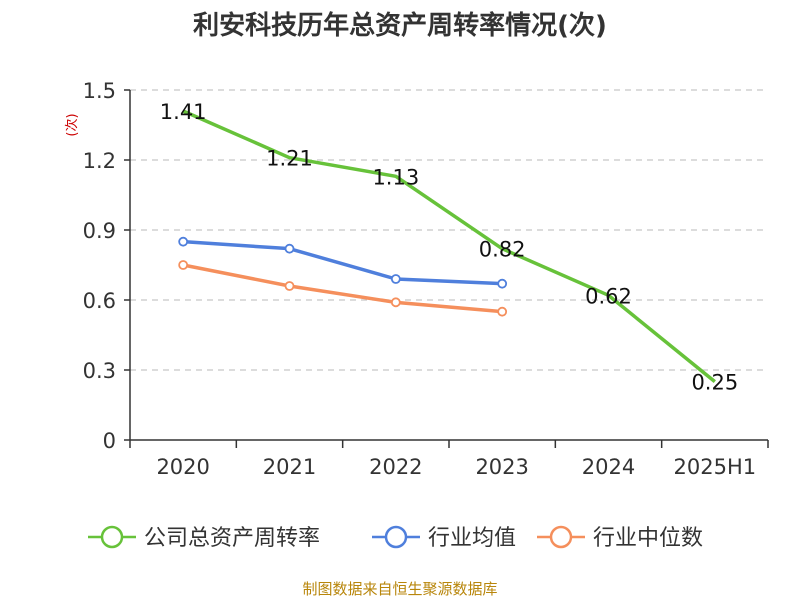 The height and width of the screenshot is (600, 800). I want to click on legend: 公司总资产周转率 行业均值 行业中位数, so click(395, 538).